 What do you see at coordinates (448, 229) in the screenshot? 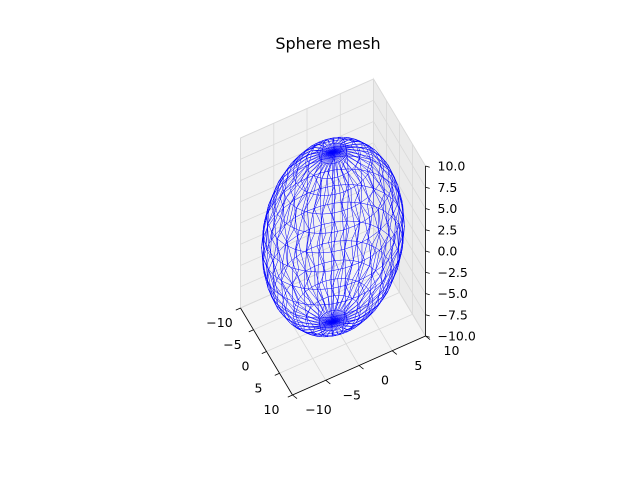
I see `z-tick-label: 2.5` at bounding box center [448, 229].